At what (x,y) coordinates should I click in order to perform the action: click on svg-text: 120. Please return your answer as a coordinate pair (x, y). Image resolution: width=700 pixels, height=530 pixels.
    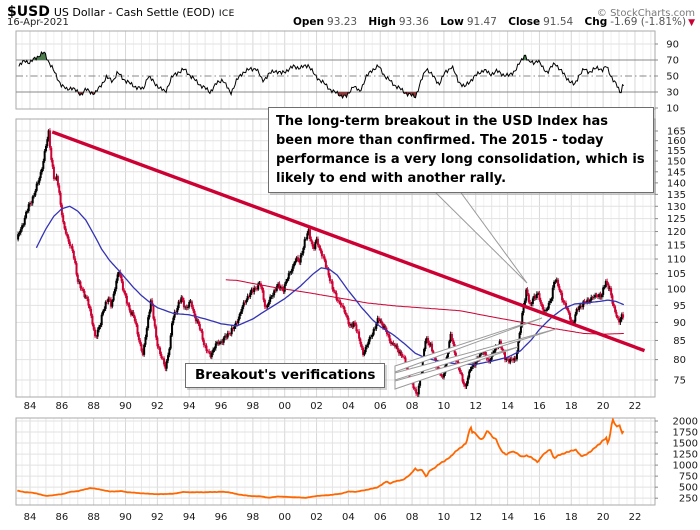
    Looking at the image, I should click on (676, 232).